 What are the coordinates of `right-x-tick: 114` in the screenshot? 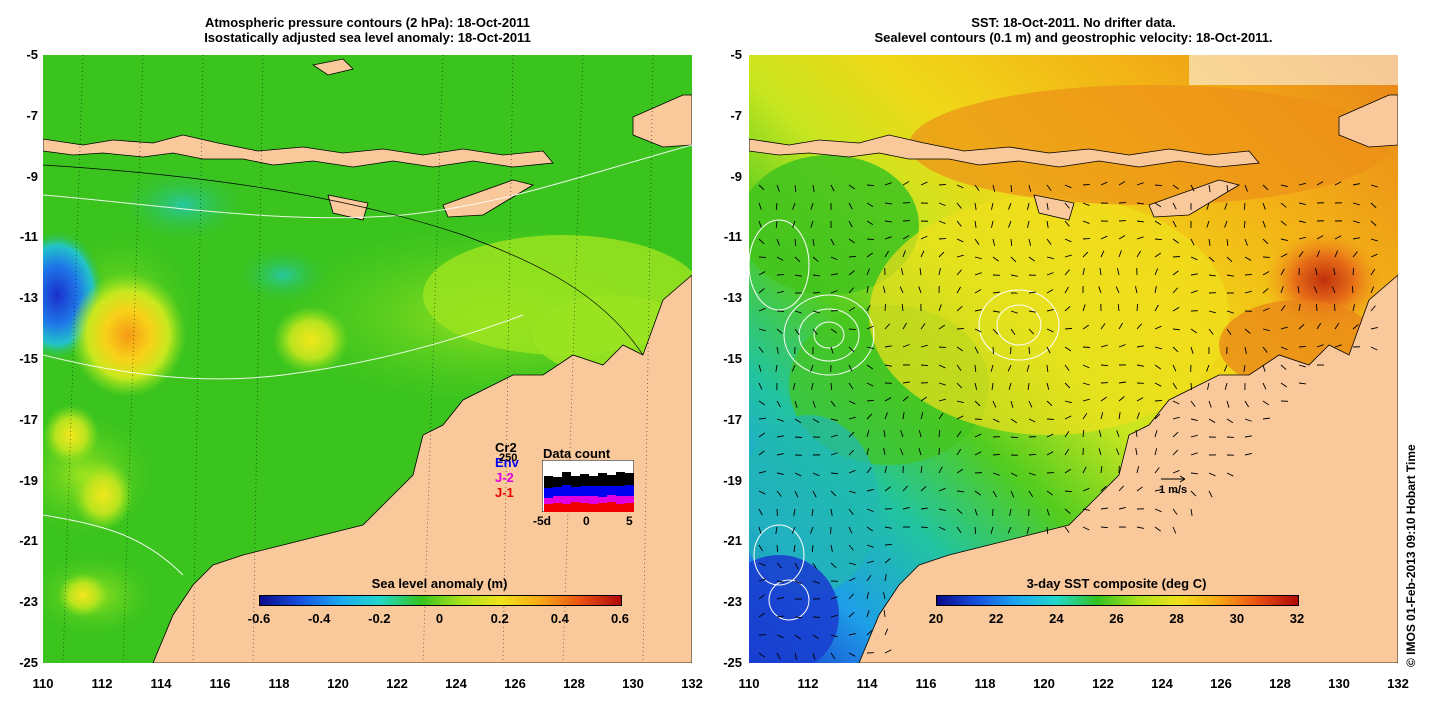 It's located at (867, 683).